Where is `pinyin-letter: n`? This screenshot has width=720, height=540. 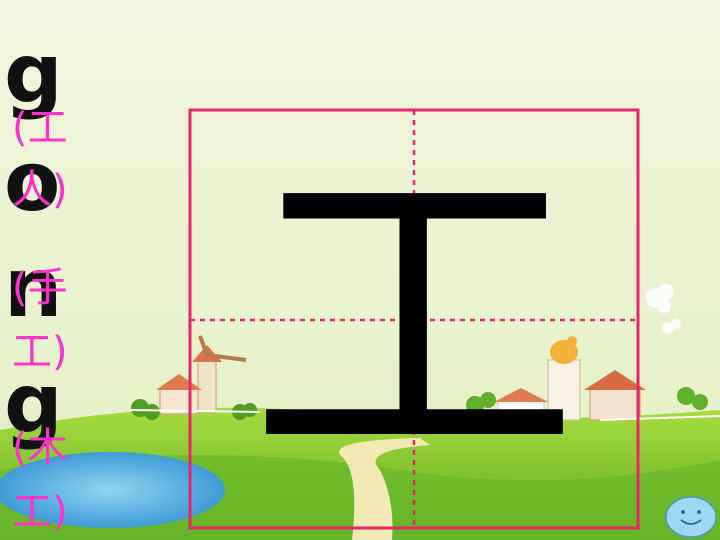 pinyin-letter: n is located at coordinates (33, 288).